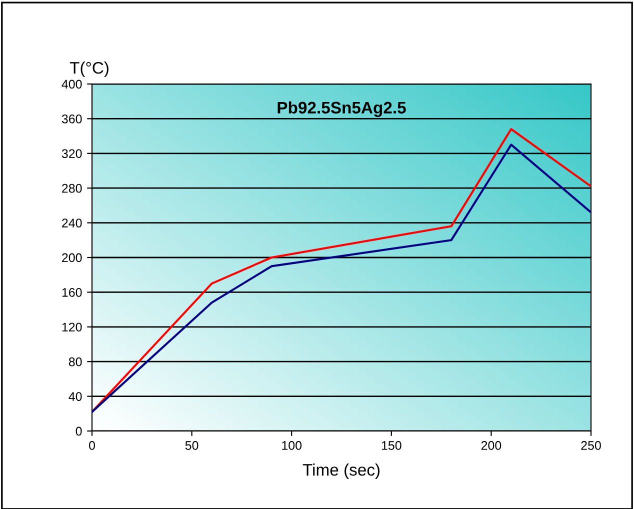 This screenshot has width=634, height=509. What do you see at coordinates (392, 445) in the screenshot?
I see `x-tick-label: 150` at bounding box center [392, 445].